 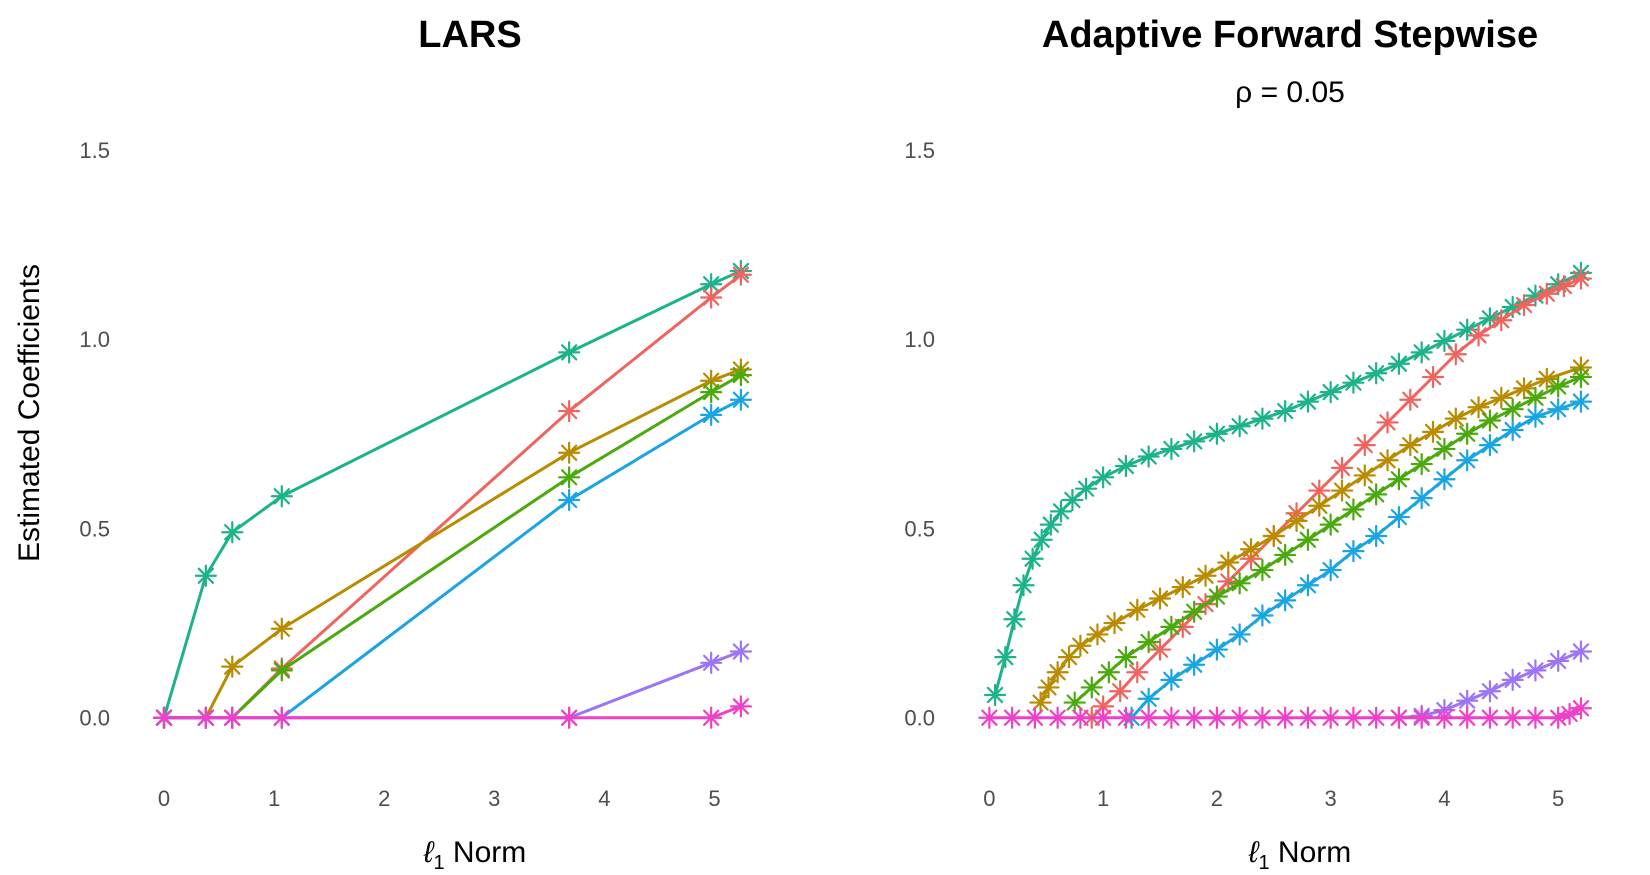 What do you see at coordinates (453, 712) in the screenshot?
I see `series-line-magenta` at bounding box center [453, 712].